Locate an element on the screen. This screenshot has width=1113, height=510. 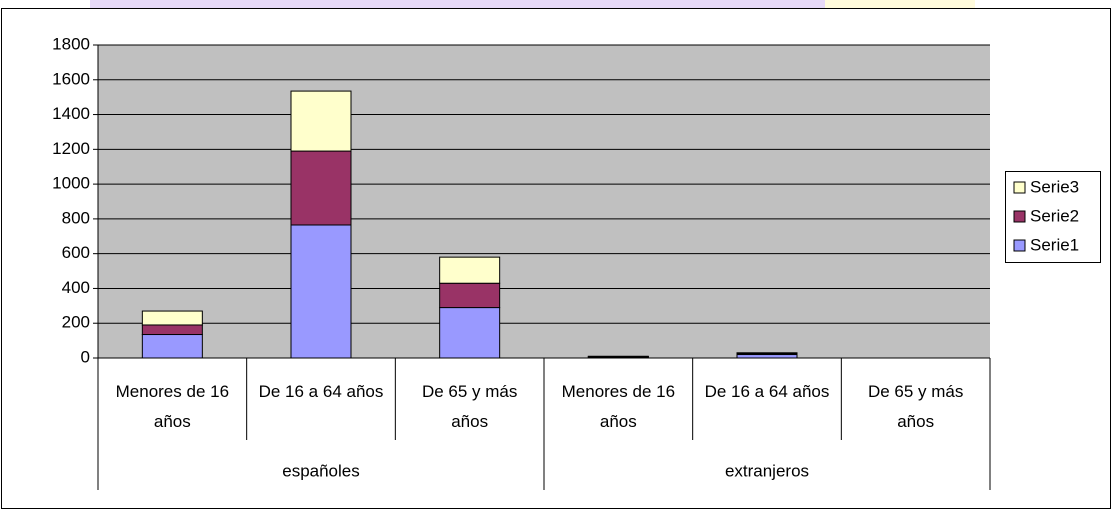
y-tick-label: 200 is located at coordinates (76, 322).